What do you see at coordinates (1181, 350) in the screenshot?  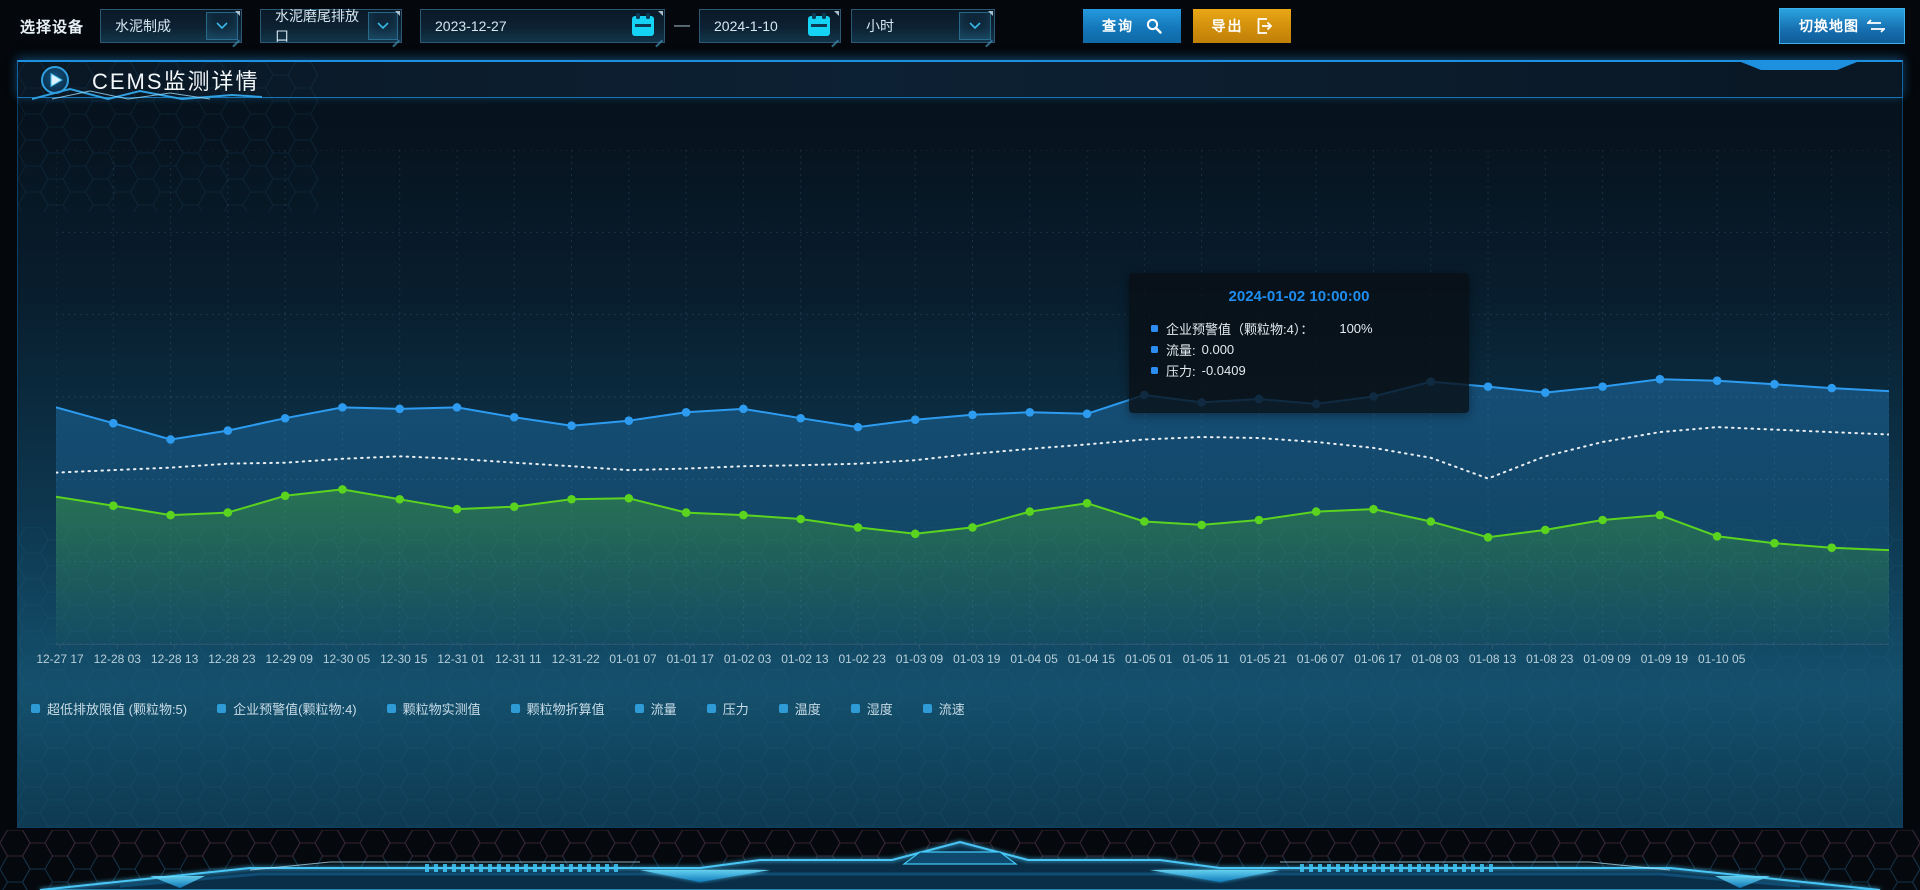 I see `tooltip-series-label: 流量:` at bounding box center [1181, 350].